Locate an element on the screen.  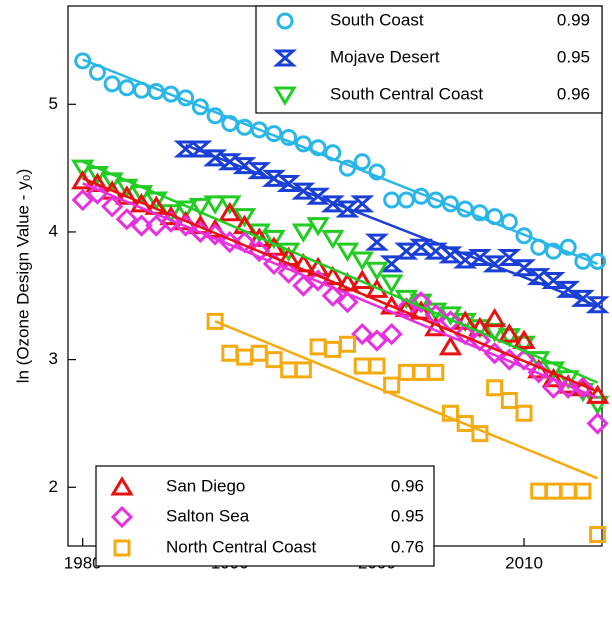
y-tick-label: 5 is located at coordinates (53, 103).